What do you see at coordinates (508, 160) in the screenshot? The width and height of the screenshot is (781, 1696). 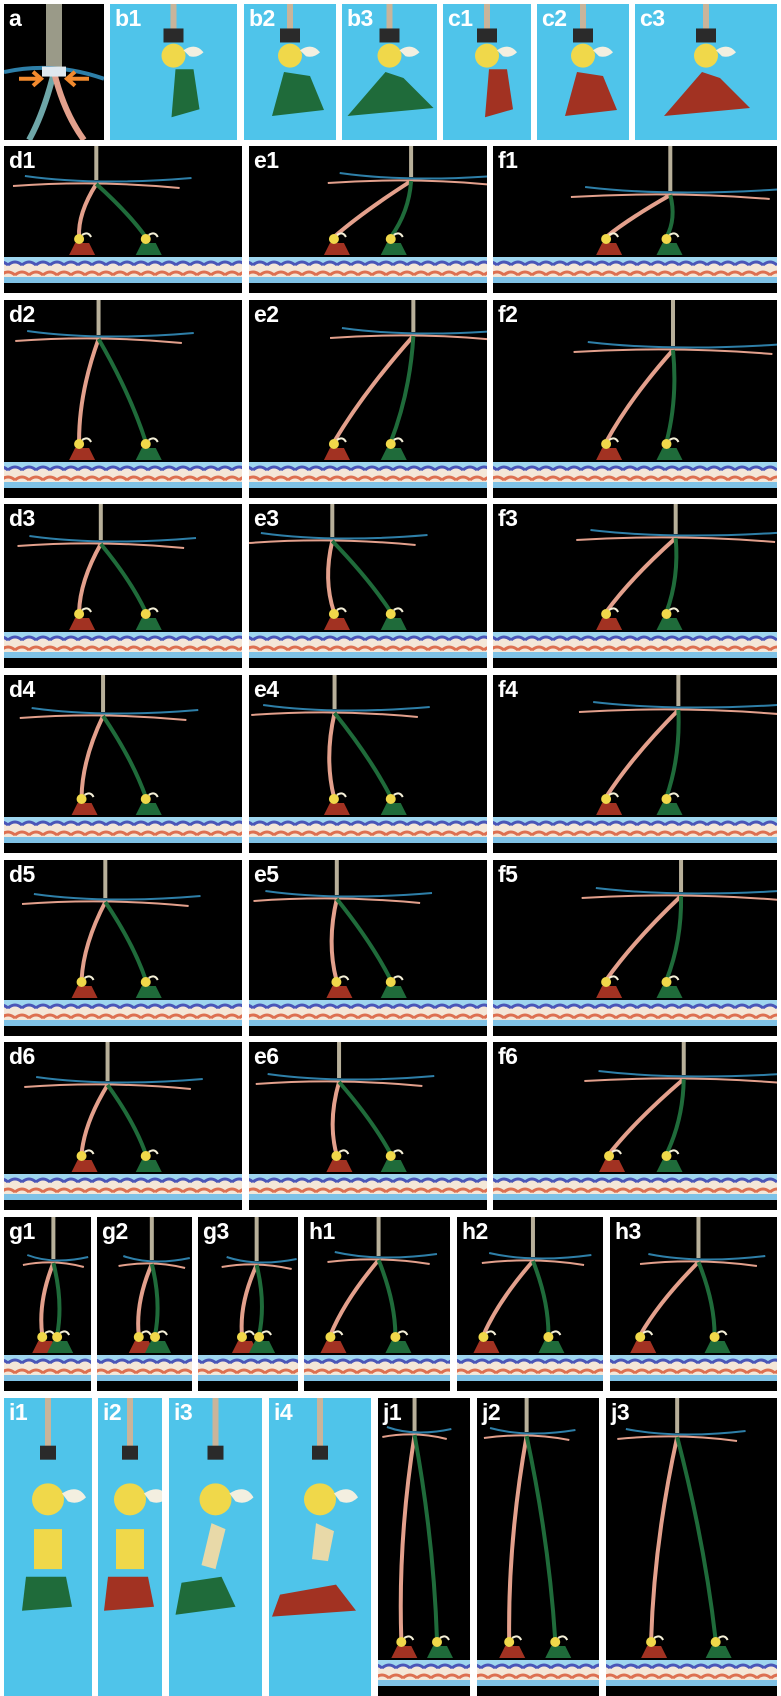 I see `panel-label: f1` at bounding box center [508, 160].